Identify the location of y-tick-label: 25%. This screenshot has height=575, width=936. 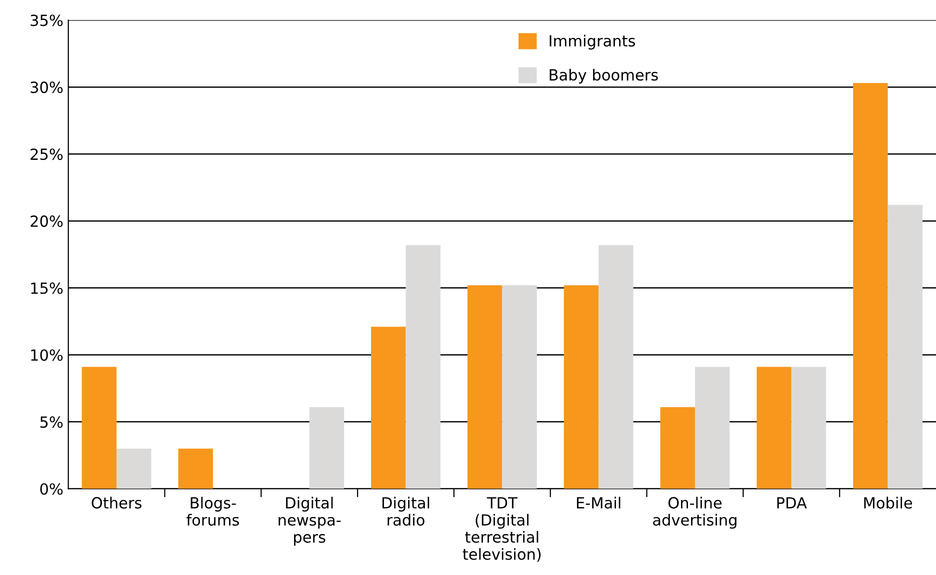
(46, 154).